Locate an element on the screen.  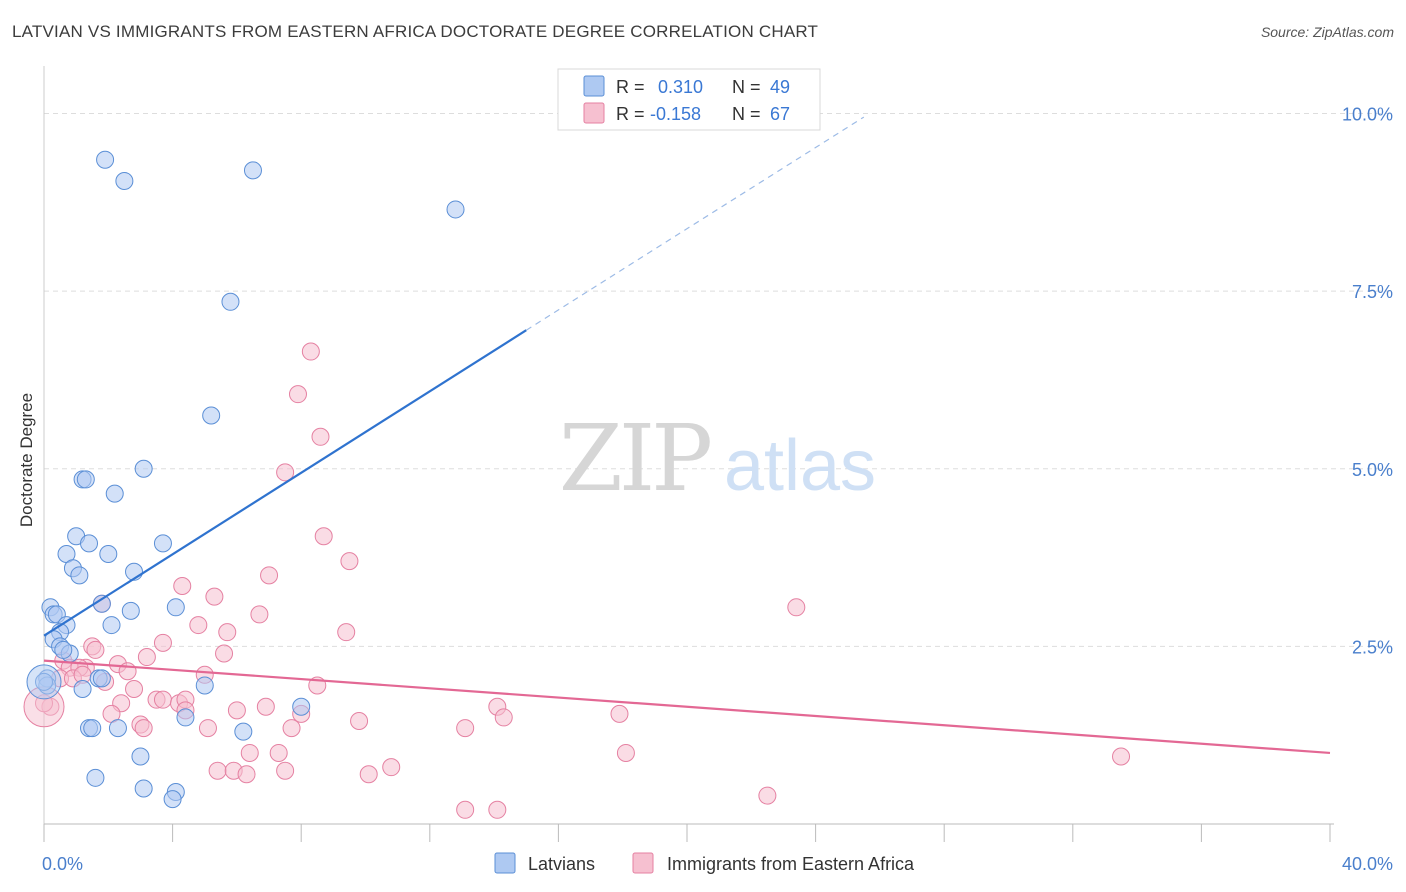
trend-line-latvians is located at coordinates (285, 483).